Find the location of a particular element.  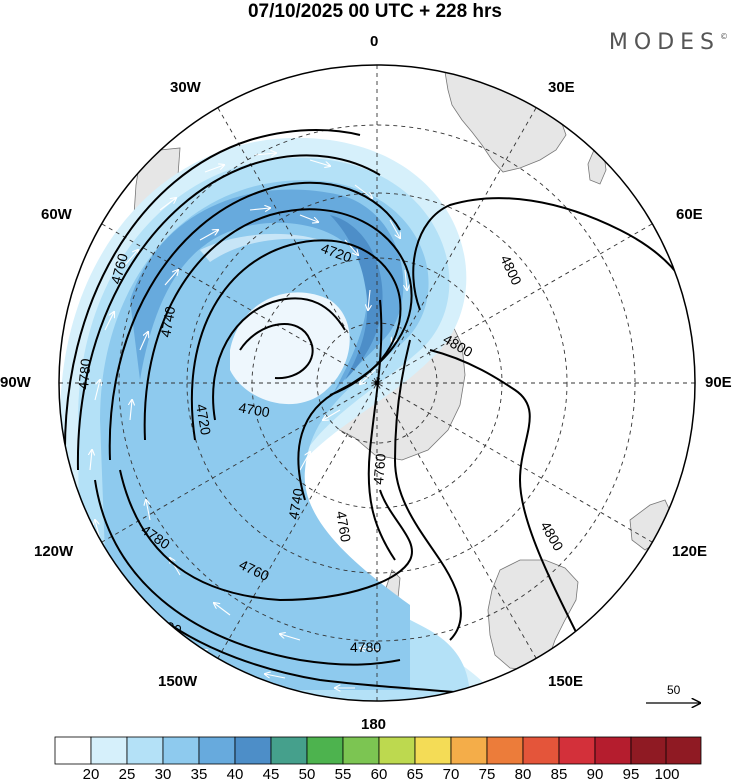

lon-label-60e: 60E is located at coordinates (689, 214).